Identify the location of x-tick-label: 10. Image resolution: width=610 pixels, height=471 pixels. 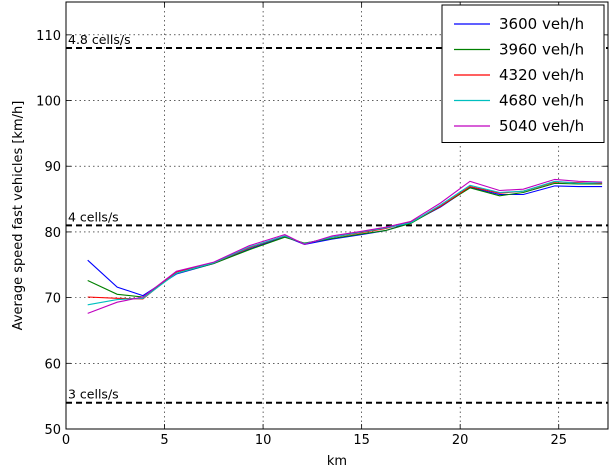
(263, 440).